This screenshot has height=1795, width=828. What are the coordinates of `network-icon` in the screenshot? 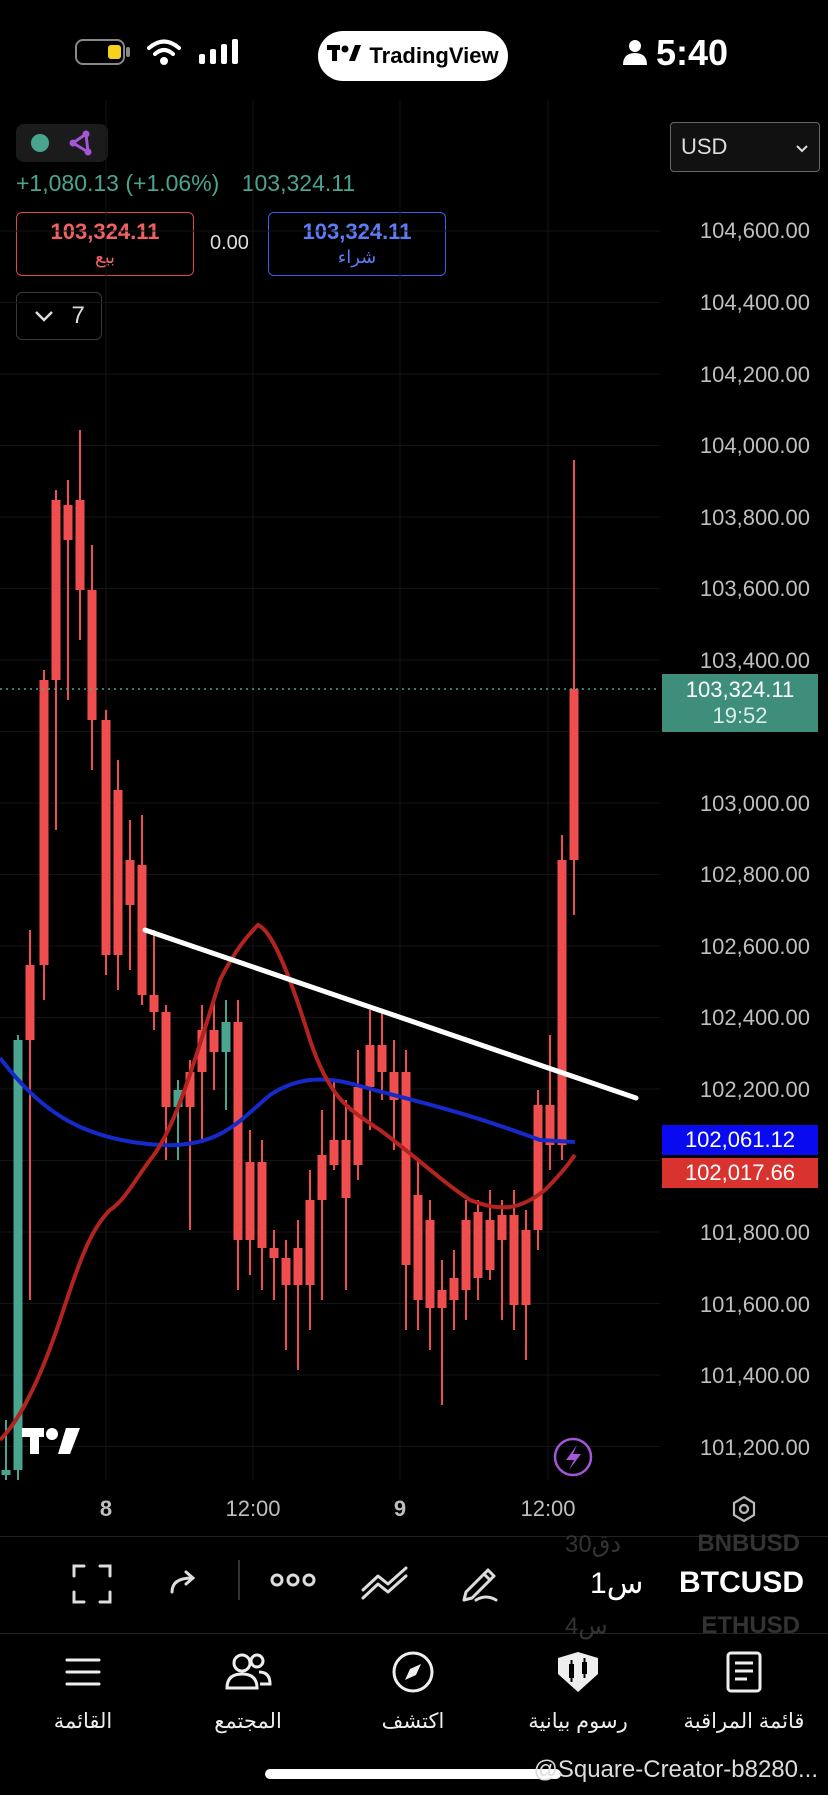 It's located at (81, 145).